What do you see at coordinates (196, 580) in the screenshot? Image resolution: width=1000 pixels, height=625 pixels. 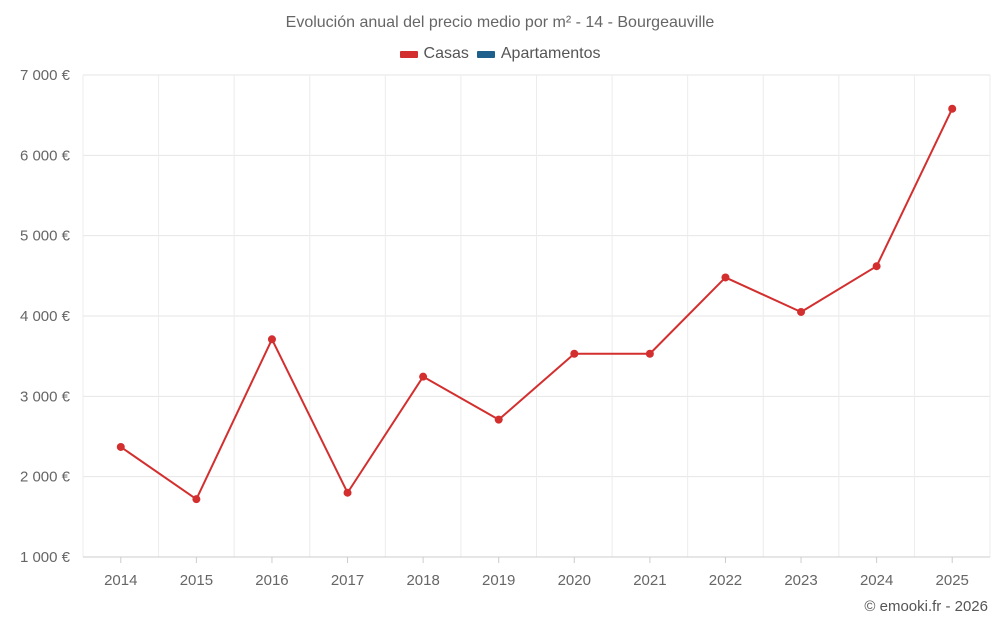 I see `x-tick-label: 2015` at bounding box center [196, 580].